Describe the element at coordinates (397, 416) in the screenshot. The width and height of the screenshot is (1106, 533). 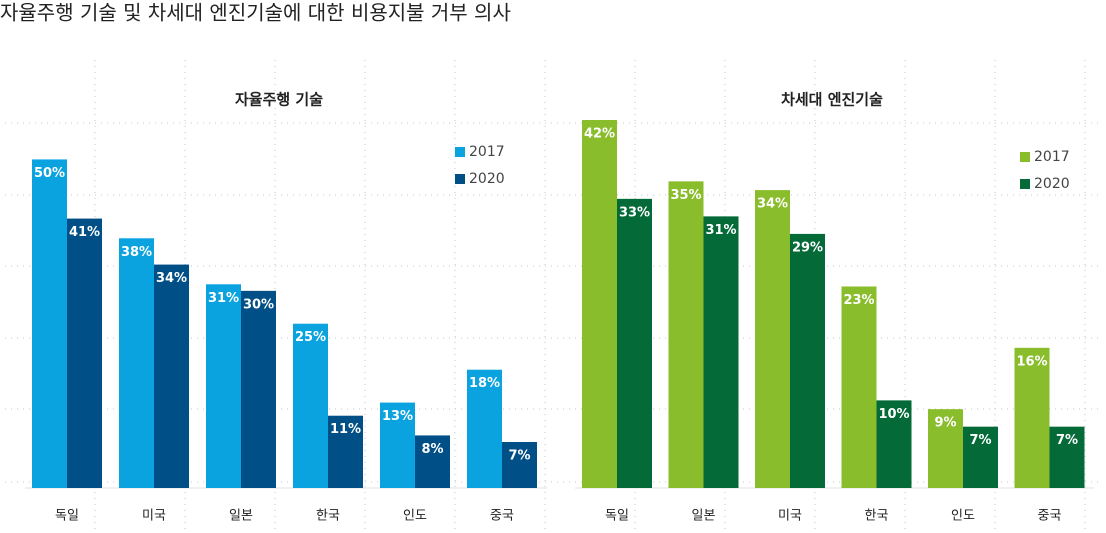
I see `data-label: 13%` at that location.